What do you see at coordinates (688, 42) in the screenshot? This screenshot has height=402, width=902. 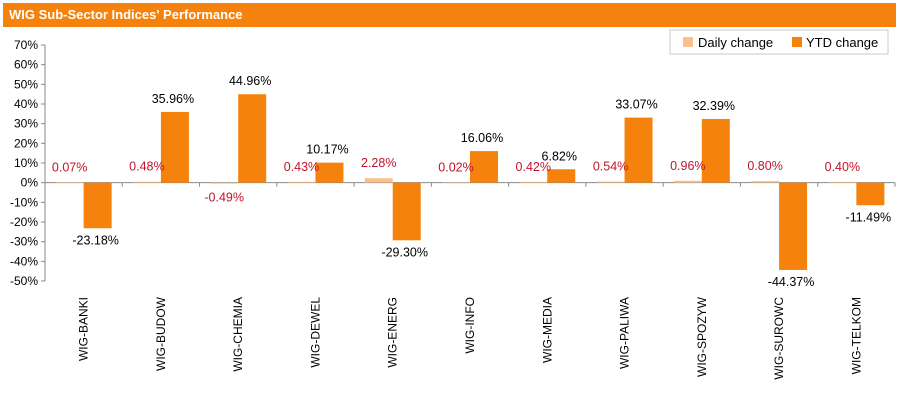 I see `legend-swatch-daily` at bounding box center [688, 42].